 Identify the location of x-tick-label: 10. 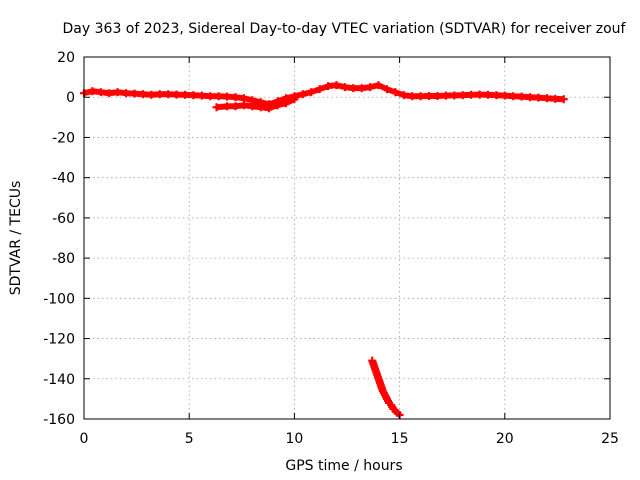
(294, 439).